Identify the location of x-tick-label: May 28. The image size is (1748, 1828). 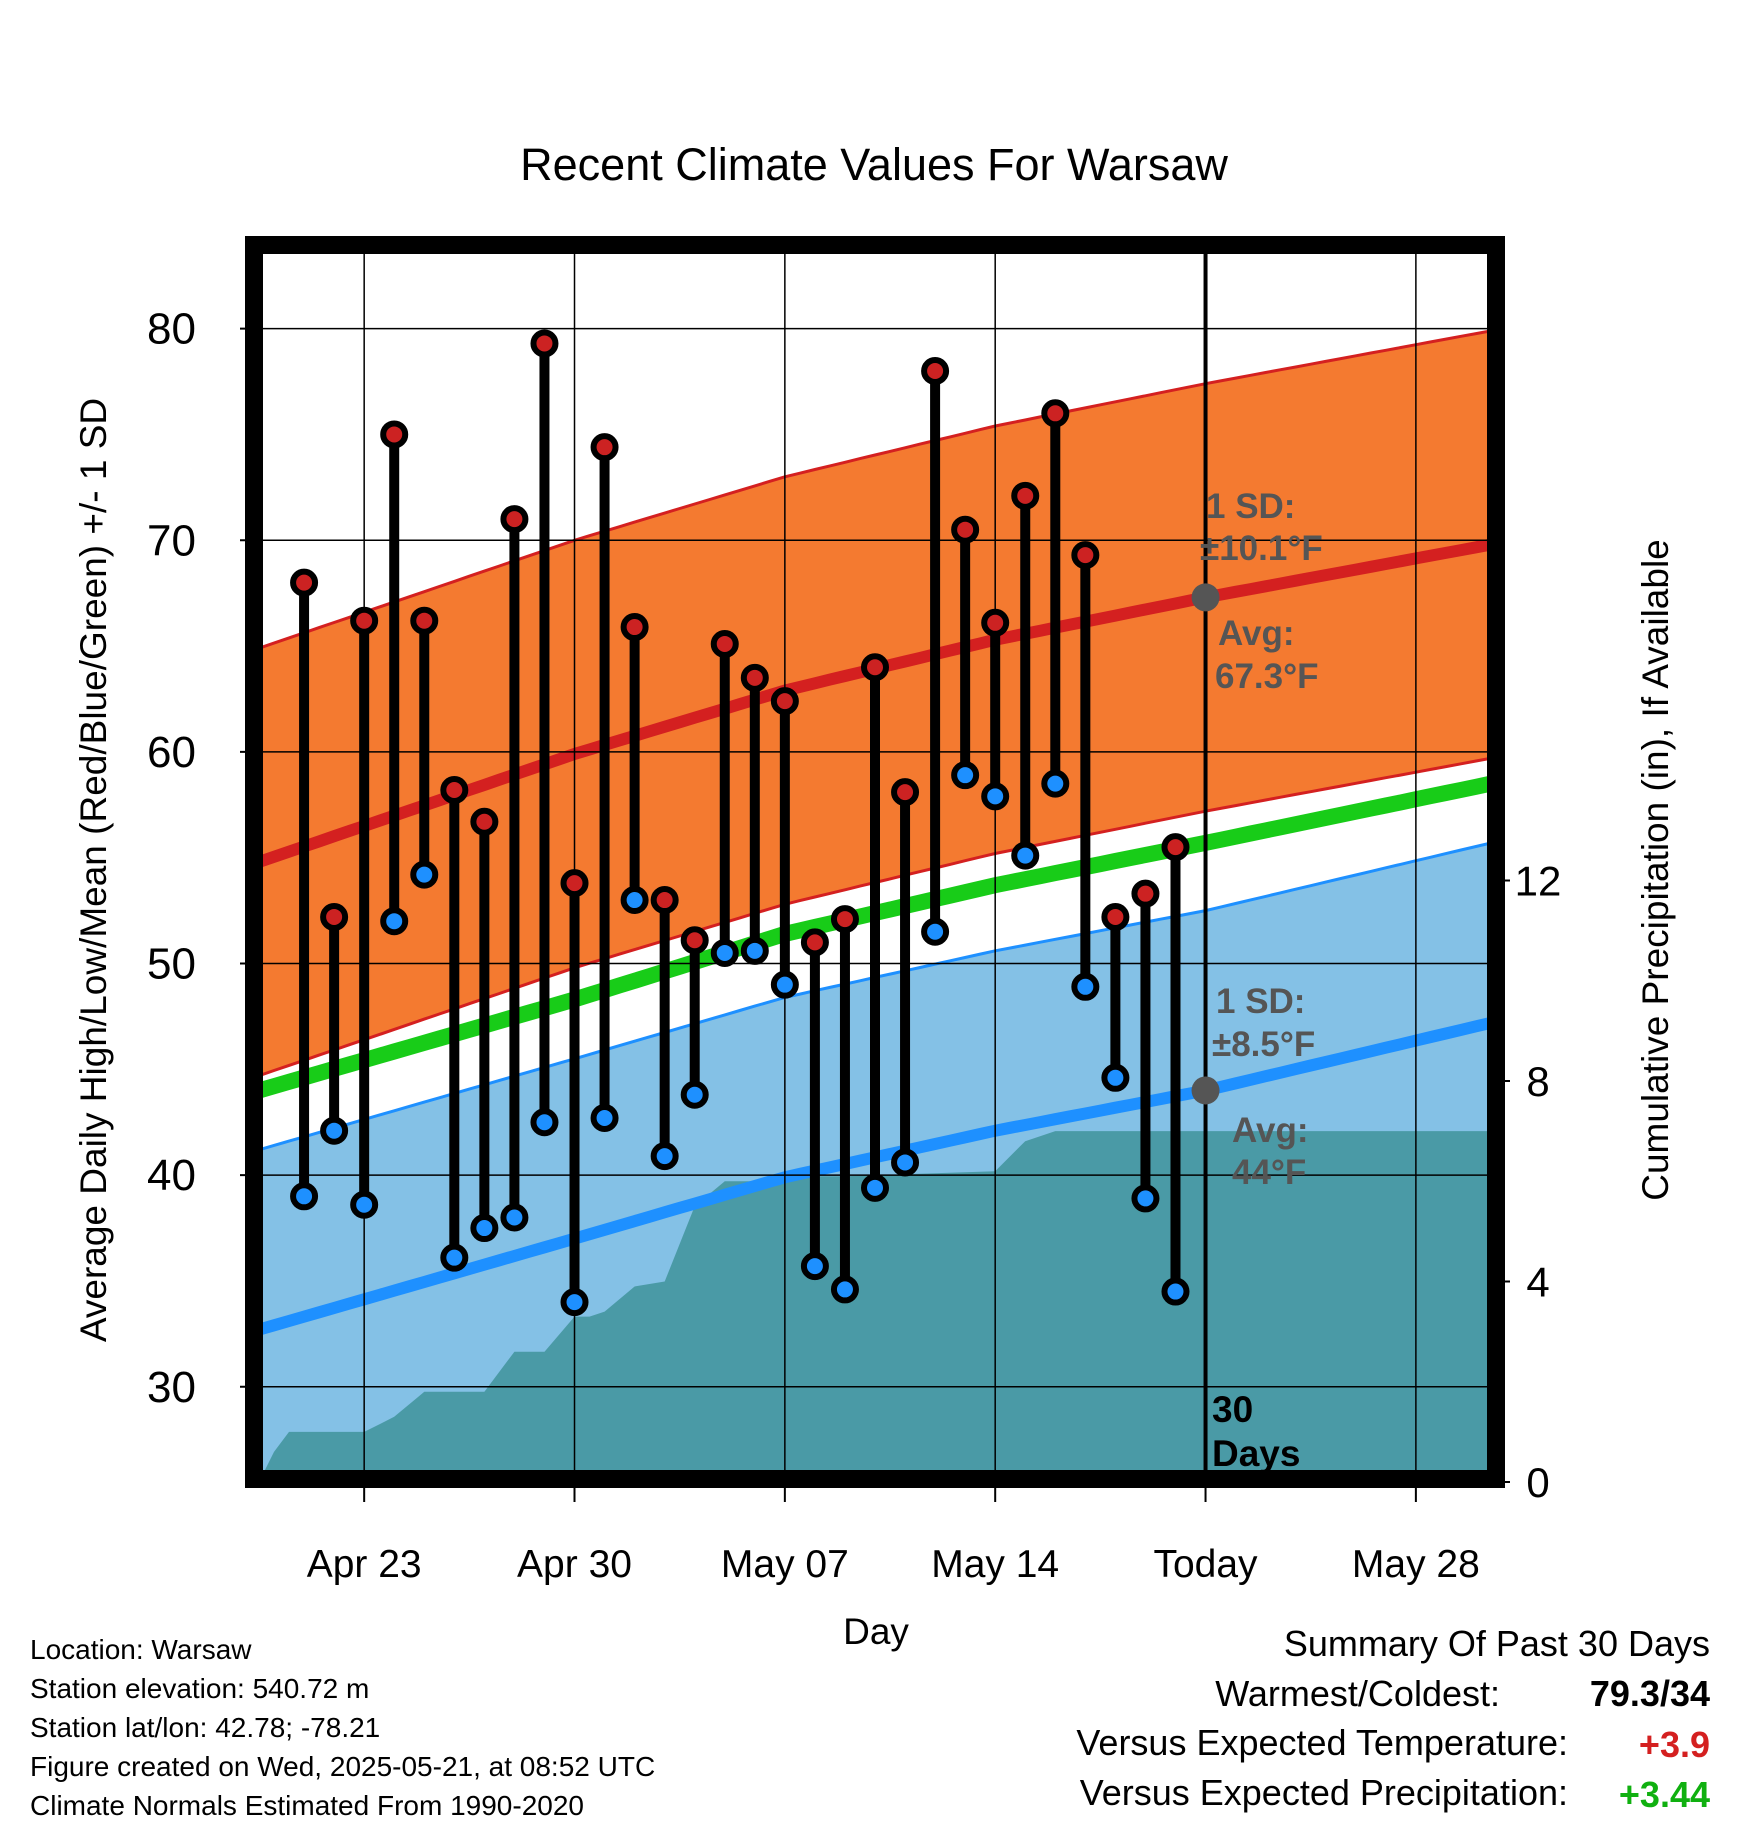
(1416, 1564).